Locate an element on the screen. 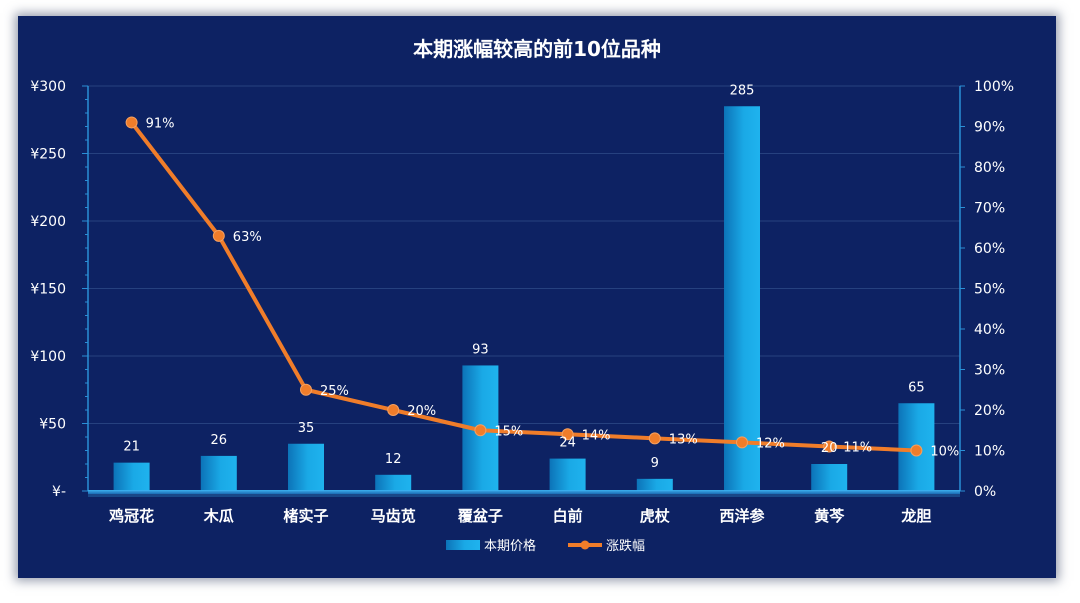 This screenshot has height=603, width=1080. line-value-label: 10% is located at coordinates (944, 452).